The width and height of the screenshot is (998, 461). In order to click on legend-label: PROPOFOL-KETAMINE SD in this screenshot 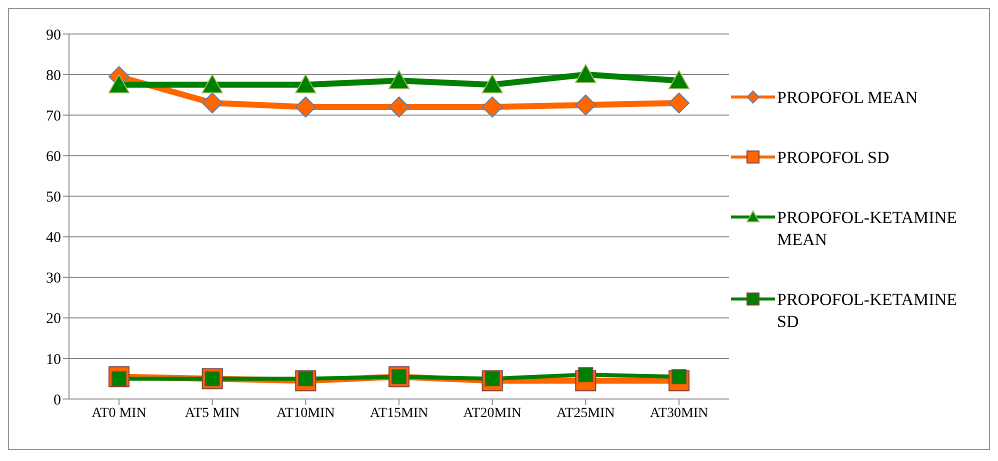, I will do `click(867, 311)`.